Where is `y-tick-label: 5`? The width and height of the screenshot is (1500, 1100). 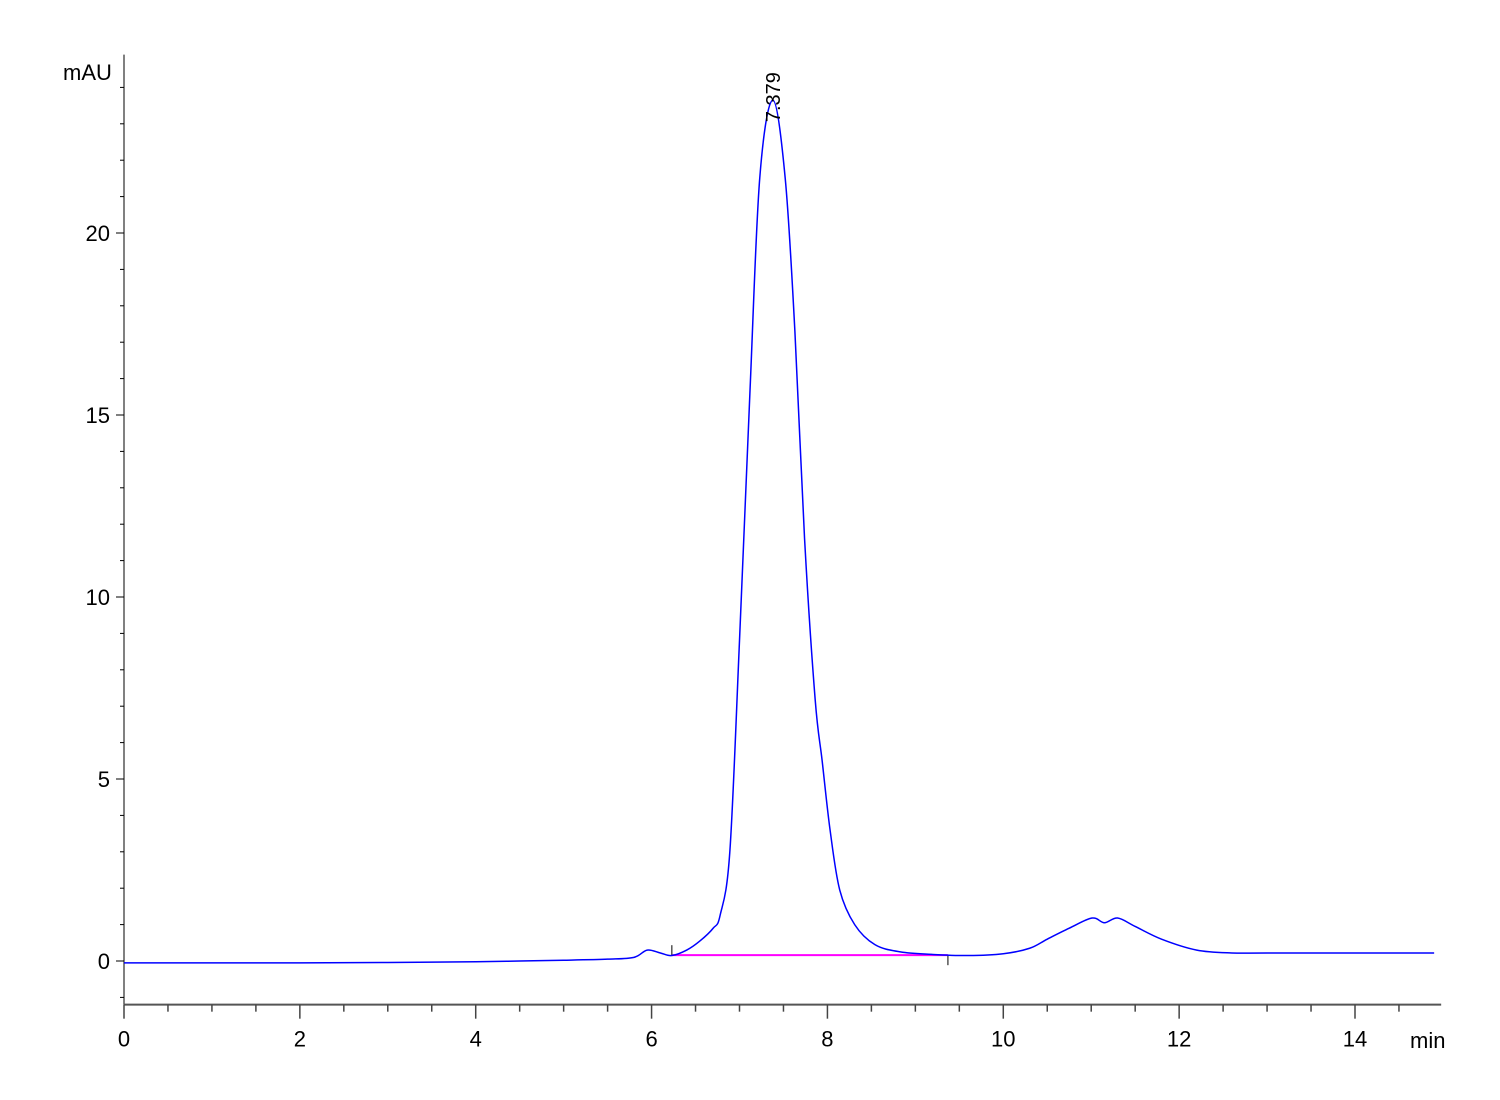
y-tick-label: 5 is located at coordinates (104, 779).